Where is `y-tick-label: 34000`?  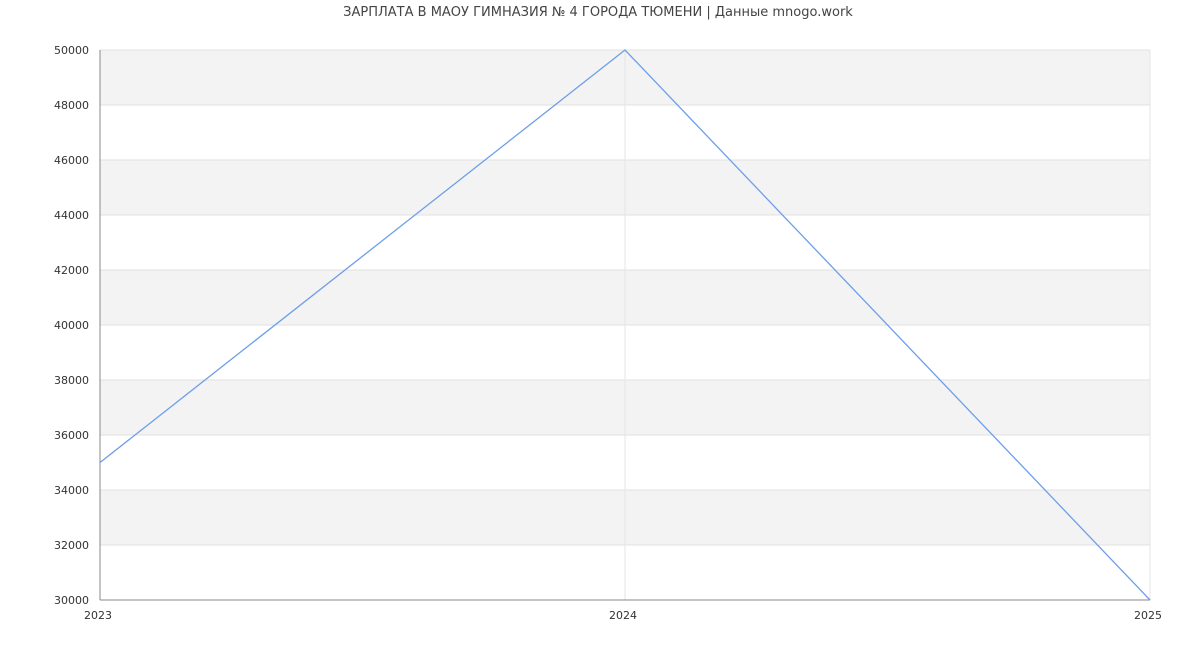
y-tick-label: 34000 is located at coordinates (71, 490).